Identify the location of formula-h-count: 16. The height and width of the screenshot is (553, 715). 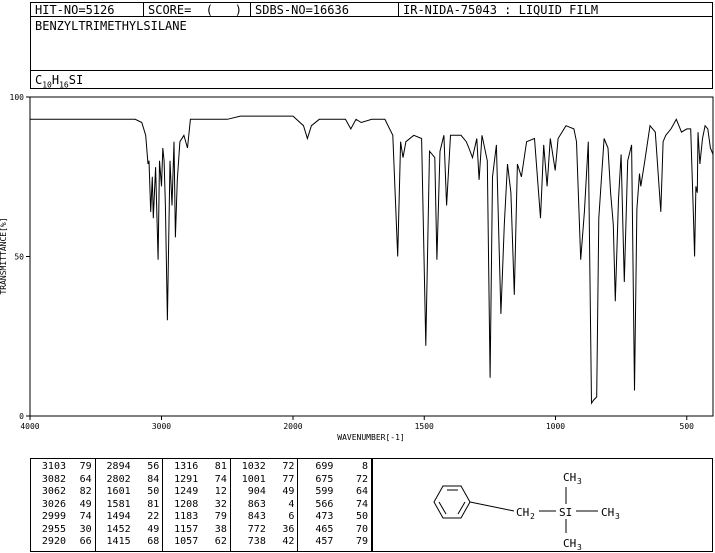
(64, 85).